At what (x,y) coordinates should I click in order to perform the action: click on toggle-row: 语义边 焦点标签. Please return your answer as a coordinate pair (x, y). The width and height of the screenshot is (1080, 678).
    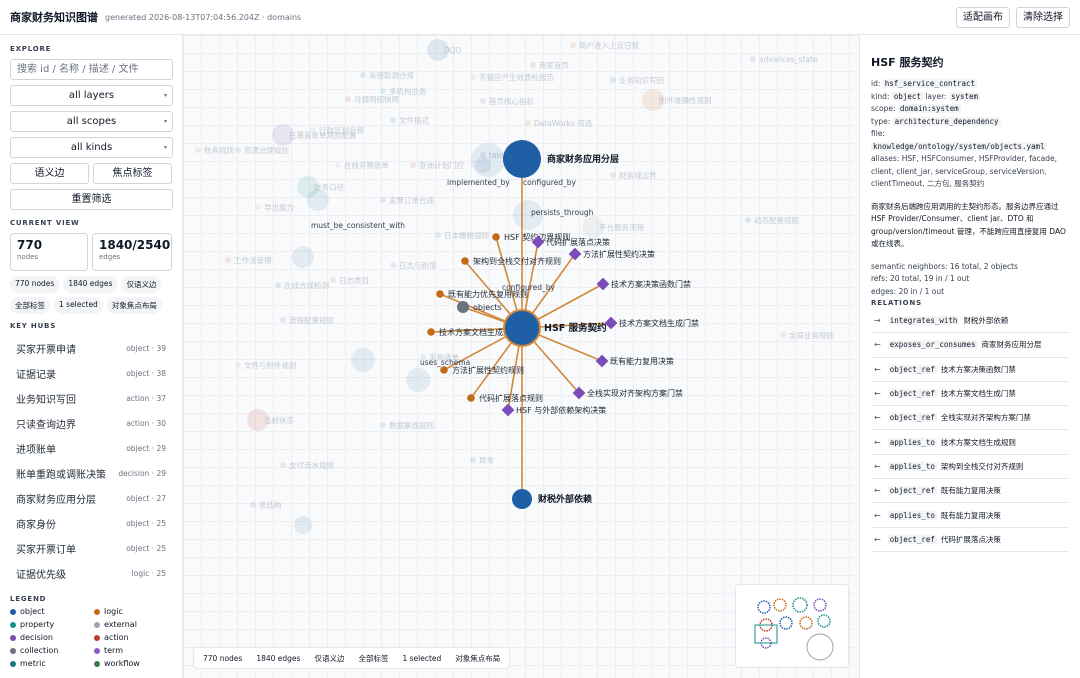
    Looking at the image, I should click on (91, 173).